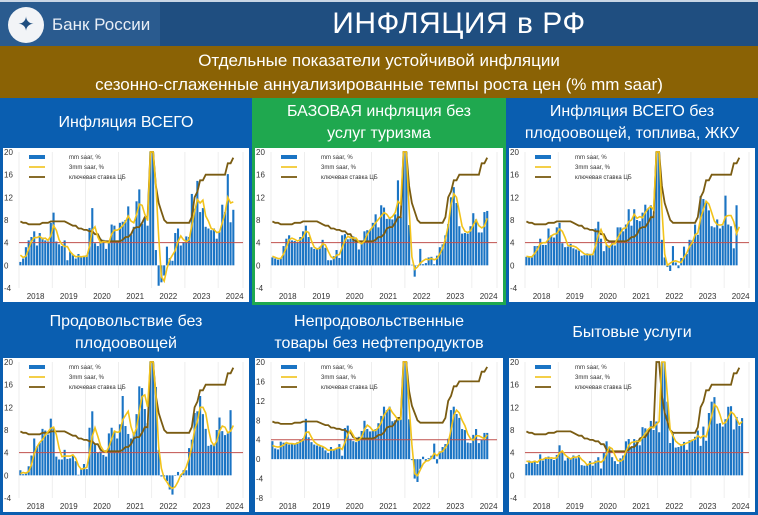  What do you see at coordinates (459, 23) in the screenshot?
I see `page-title: ИНФЛЯЦИЯ в РФ` at bounding box center [459, 23].